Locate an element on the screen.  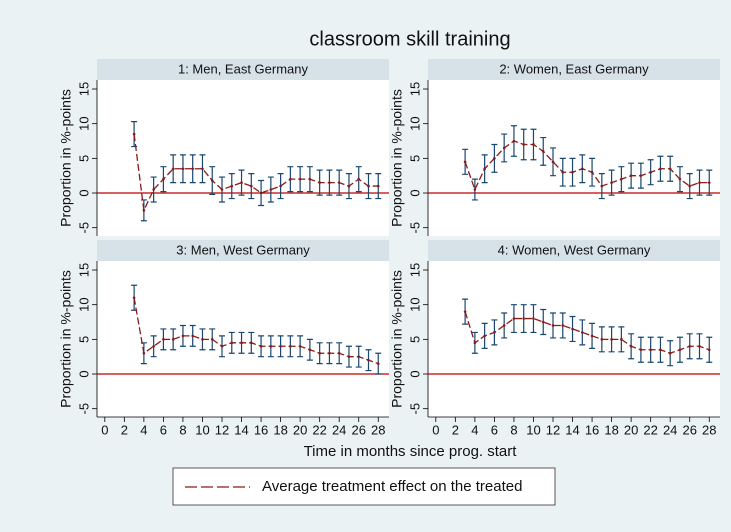
x-tick-label: 4 is located at coordinates (143, 429).